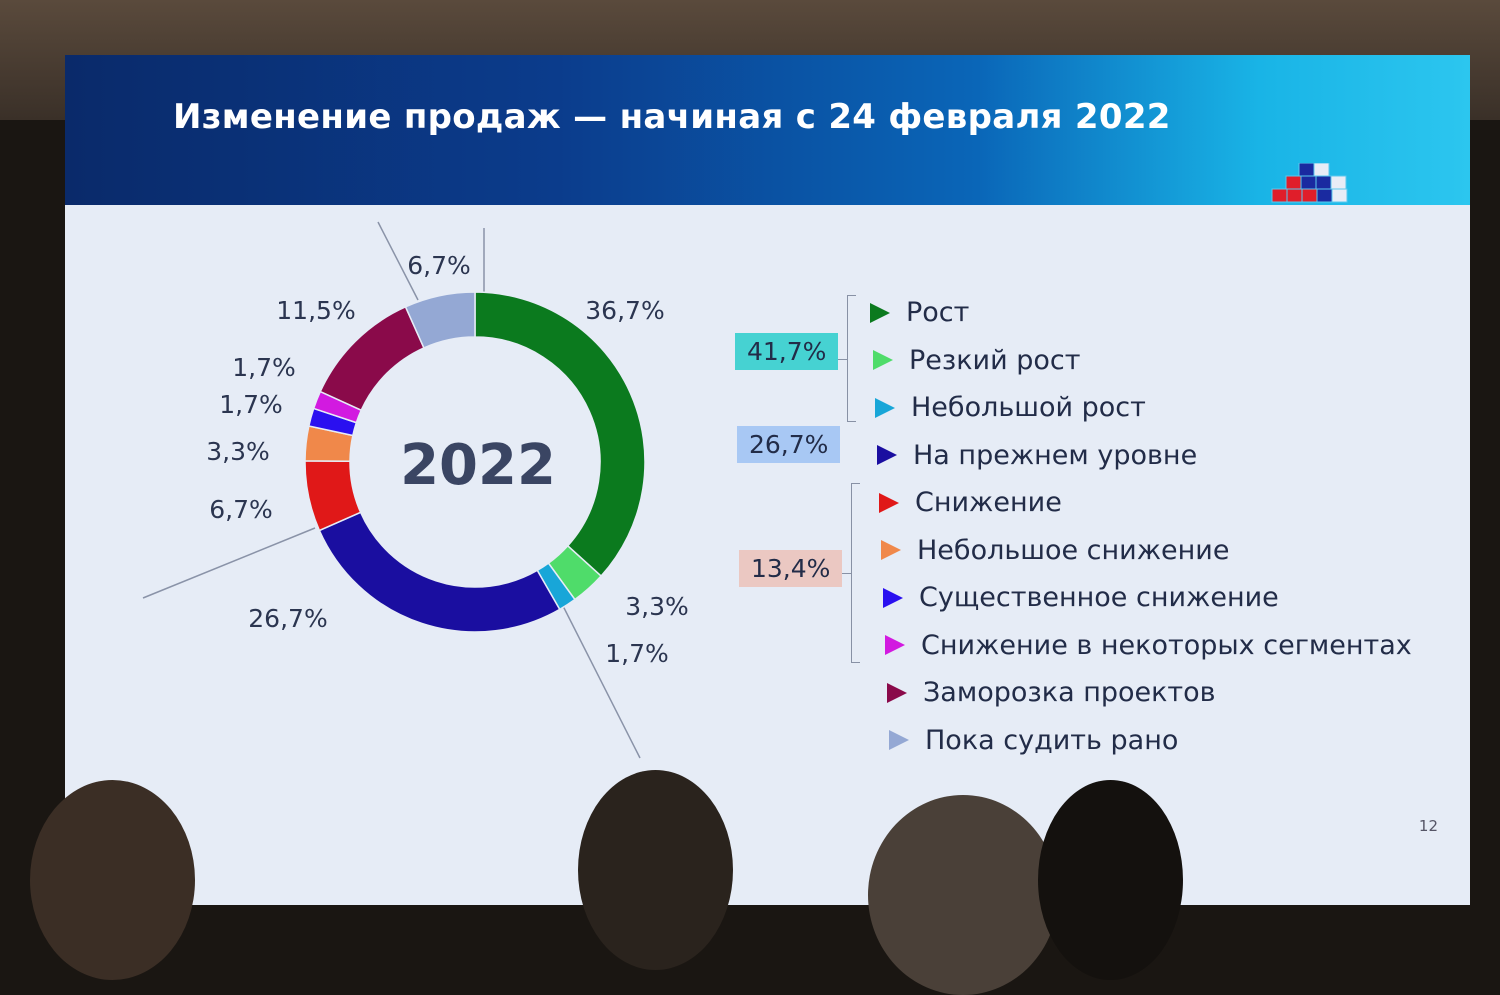  I want to click on legend-item: Небольшое снижение, so click(1055, 550).